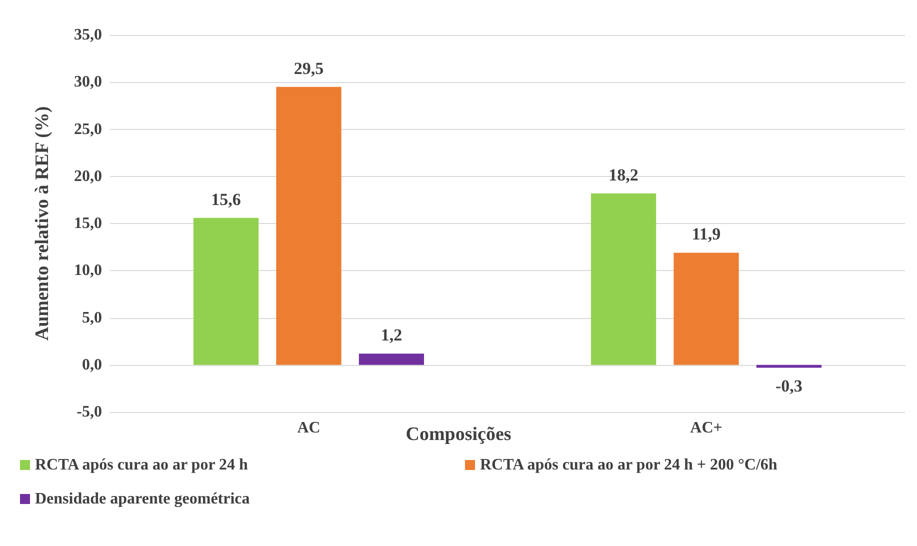  Describe the element at coordinates (42, 223) in the screenshot. I see `y-axis-title: Aumento relativo à REF (%)` at that location.